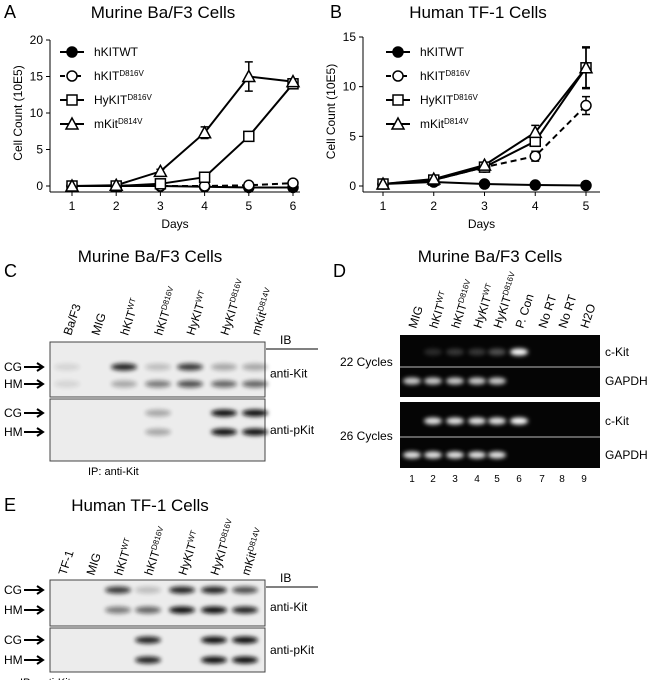 The image size is (656, 680). Describe the element at coordinates (339, 271) in the screenshot. I see `panel-letter: D` at that location.